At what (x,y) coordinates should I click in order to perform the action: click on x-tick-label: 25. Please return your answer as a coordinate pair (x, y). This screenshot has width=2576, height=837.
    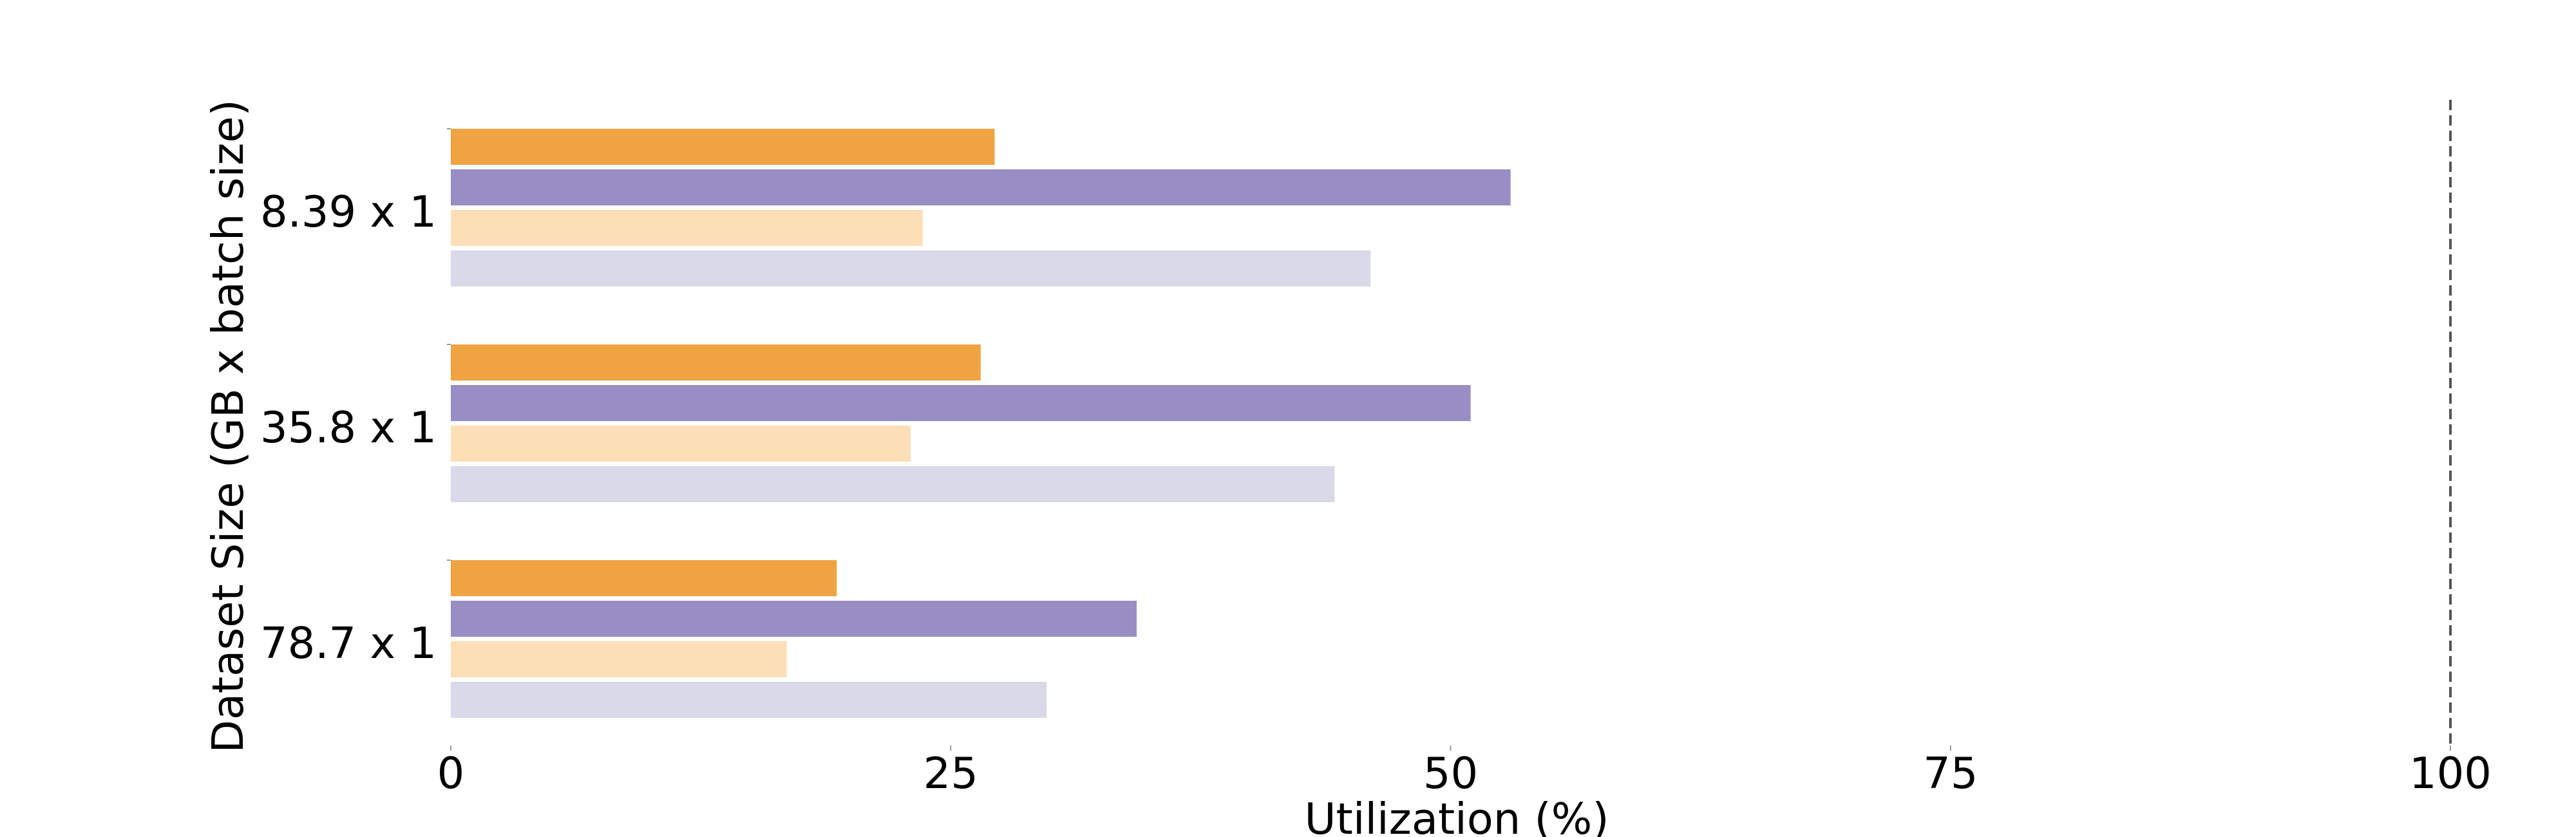
    Looking at the image, I should click on (950, 773).